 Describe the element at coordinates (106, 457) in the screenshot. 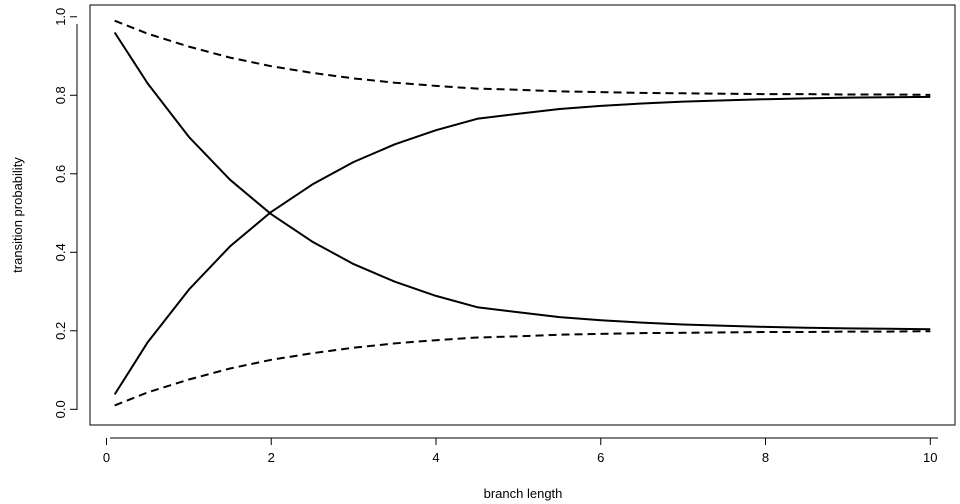

I see `x-tick-label: 0` at that location.